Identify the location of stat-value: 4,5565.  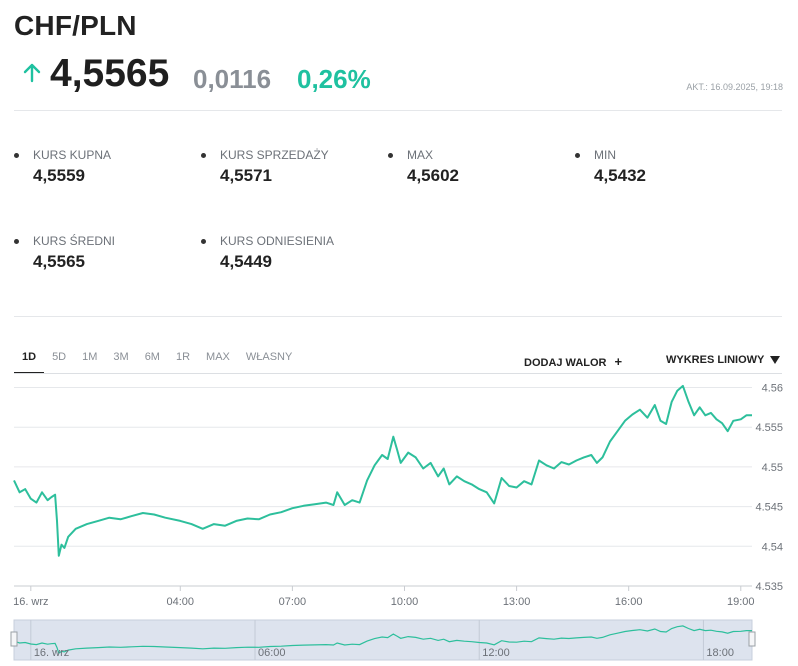
(59, 261).